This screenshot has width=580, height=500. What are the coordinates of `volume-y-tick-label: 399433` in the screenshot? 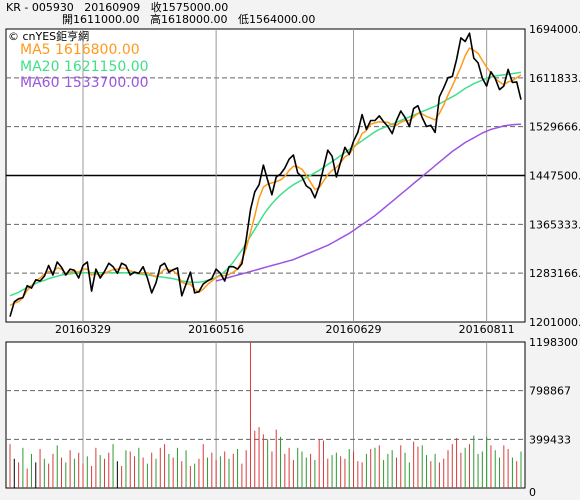 It's located at (550, 439).